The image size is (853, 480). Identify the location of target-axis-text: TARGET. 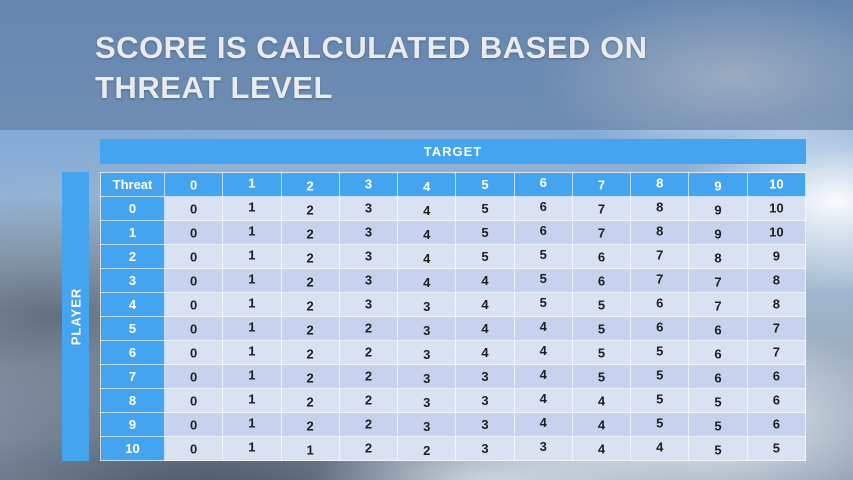
(453, 151).